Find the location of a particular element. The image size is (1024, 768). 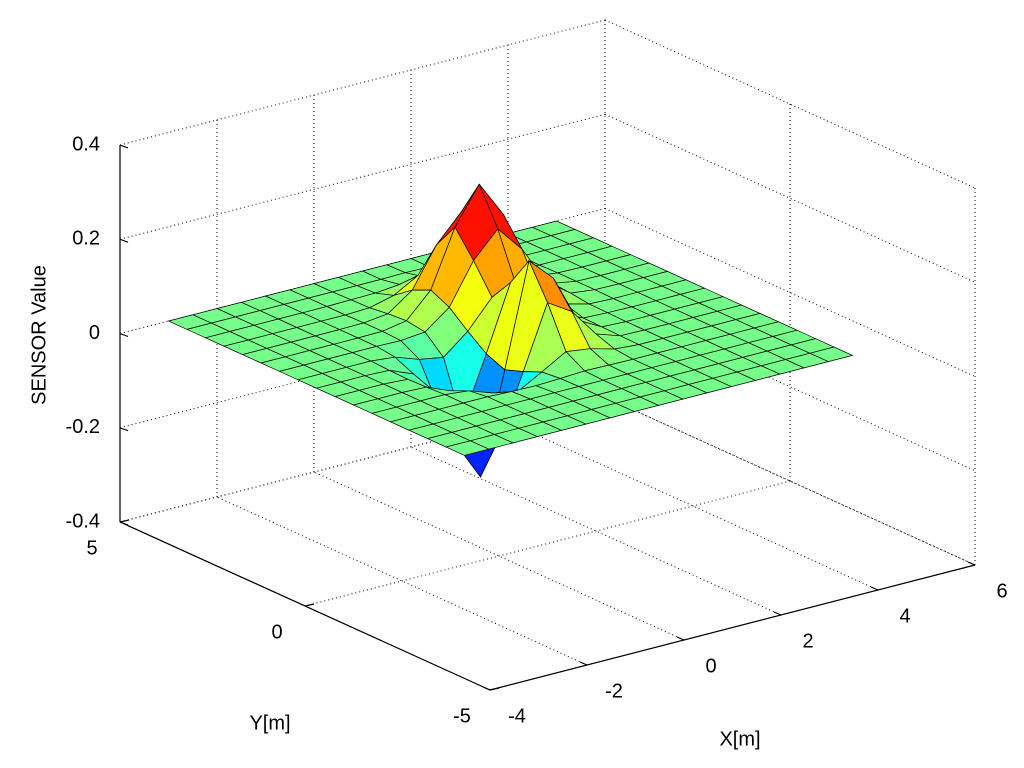

z-tick-label: 0.4 is located at coordinates (86, 144).